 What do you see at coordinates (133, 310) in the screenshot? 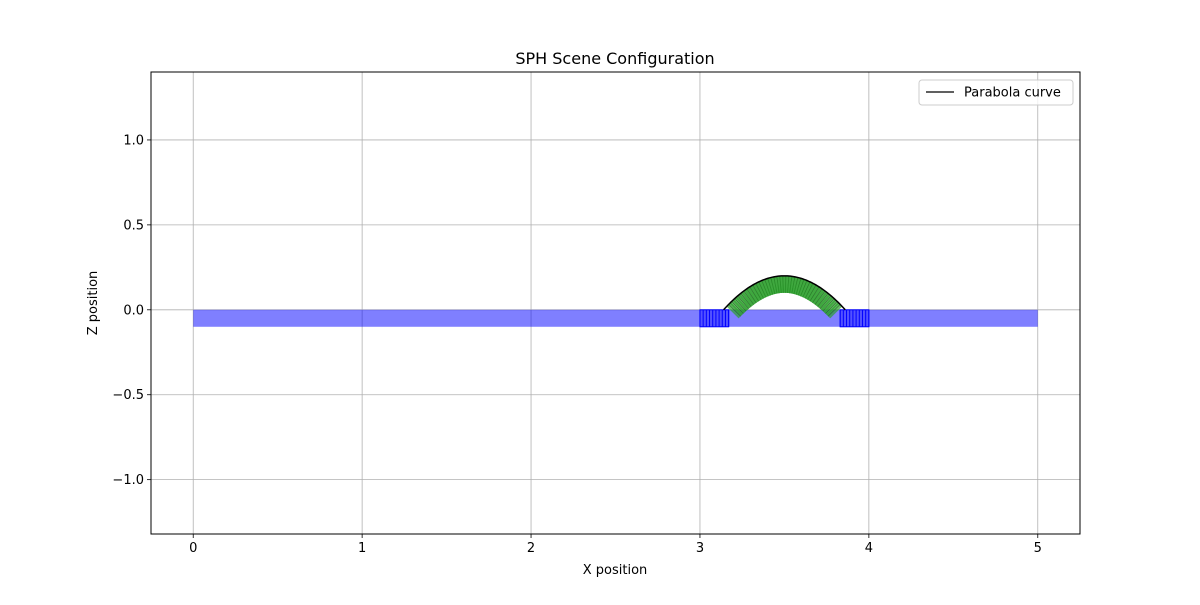
I see `y-tick-label: 0.0` at bounding box center [133, 310].